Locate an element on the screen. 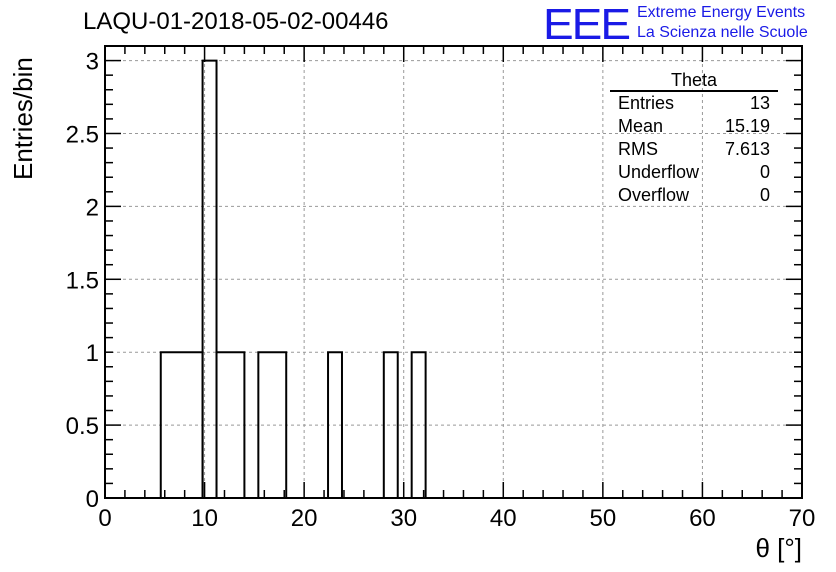 The height and width of the screenshot is (572, 836). x-tick-label: 0 is located at coordinates (104, 518).